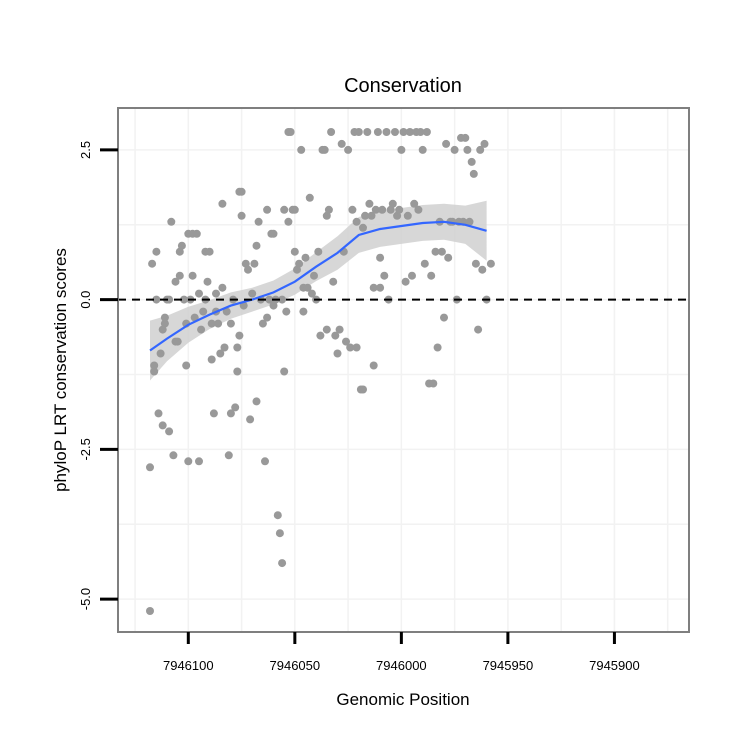  I want to click on y-tick-label: -2.5, so click(85, 449).